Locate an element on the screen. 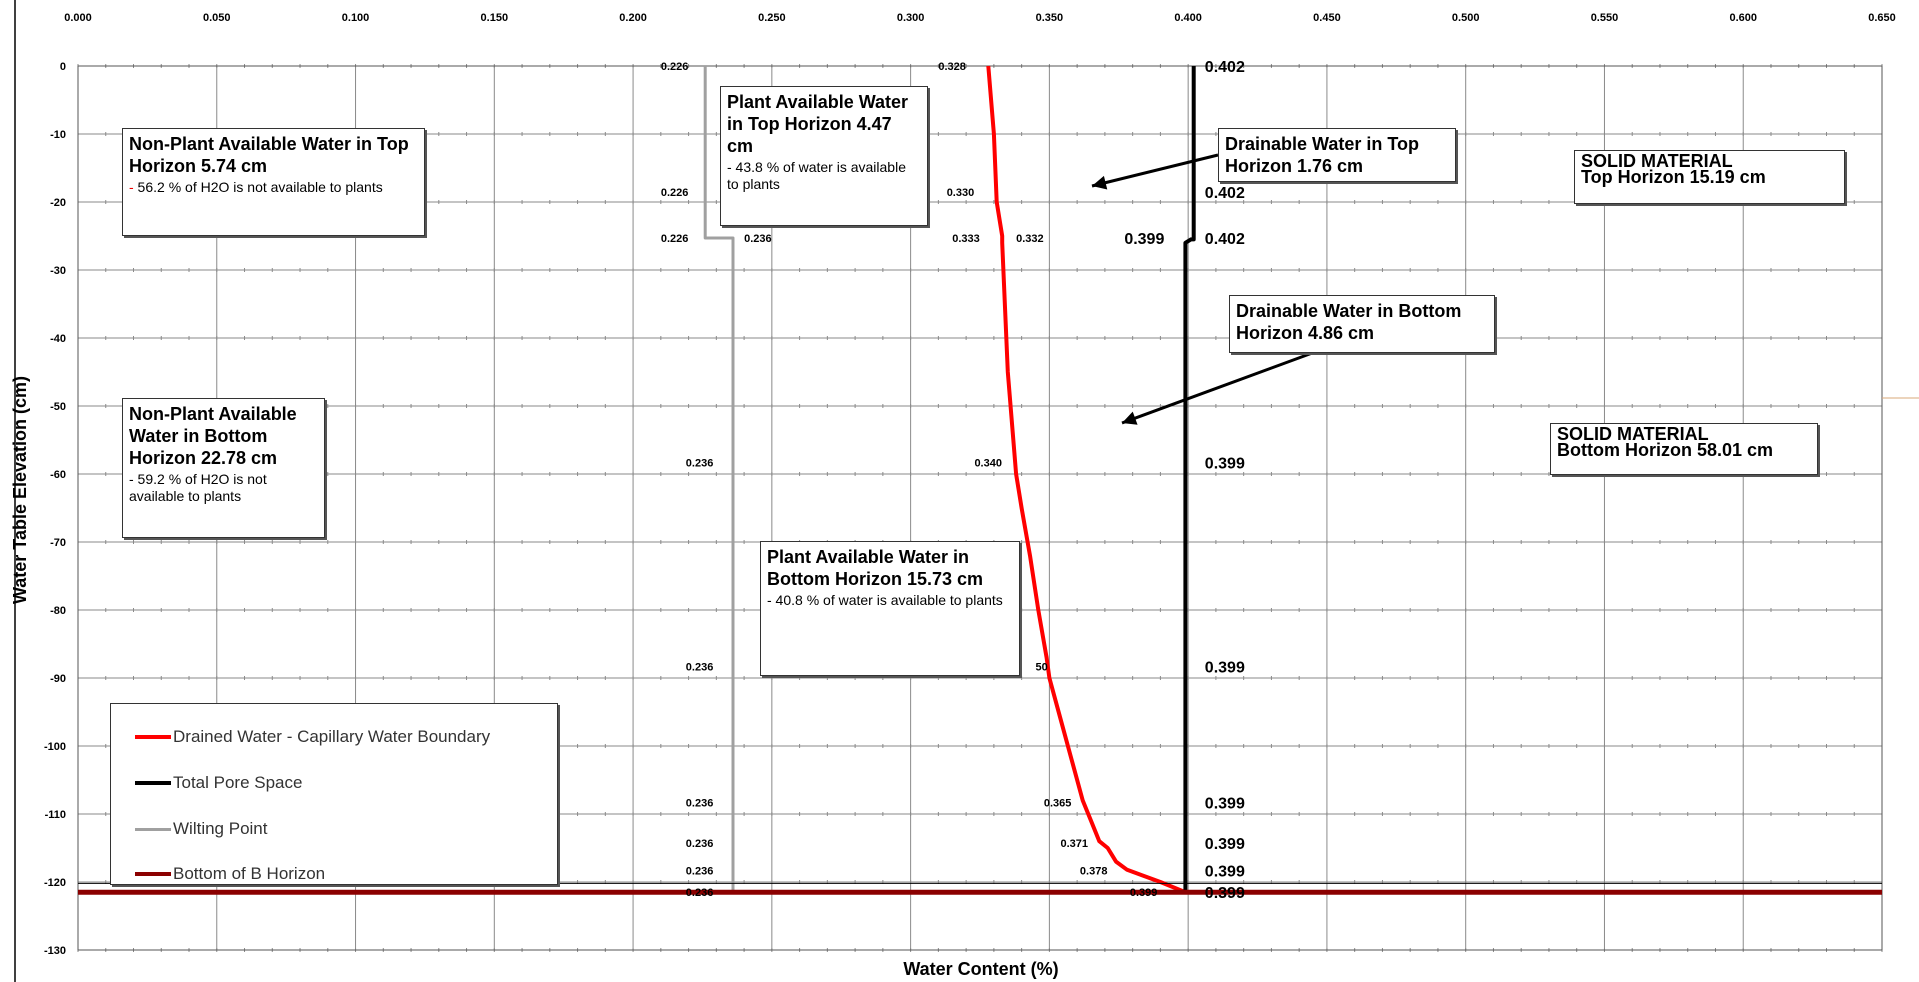 The width and height of the screenshot is (1919, 982). series-line-drained-water-capillary-water-boundary is located at coordinates (1086, 480).